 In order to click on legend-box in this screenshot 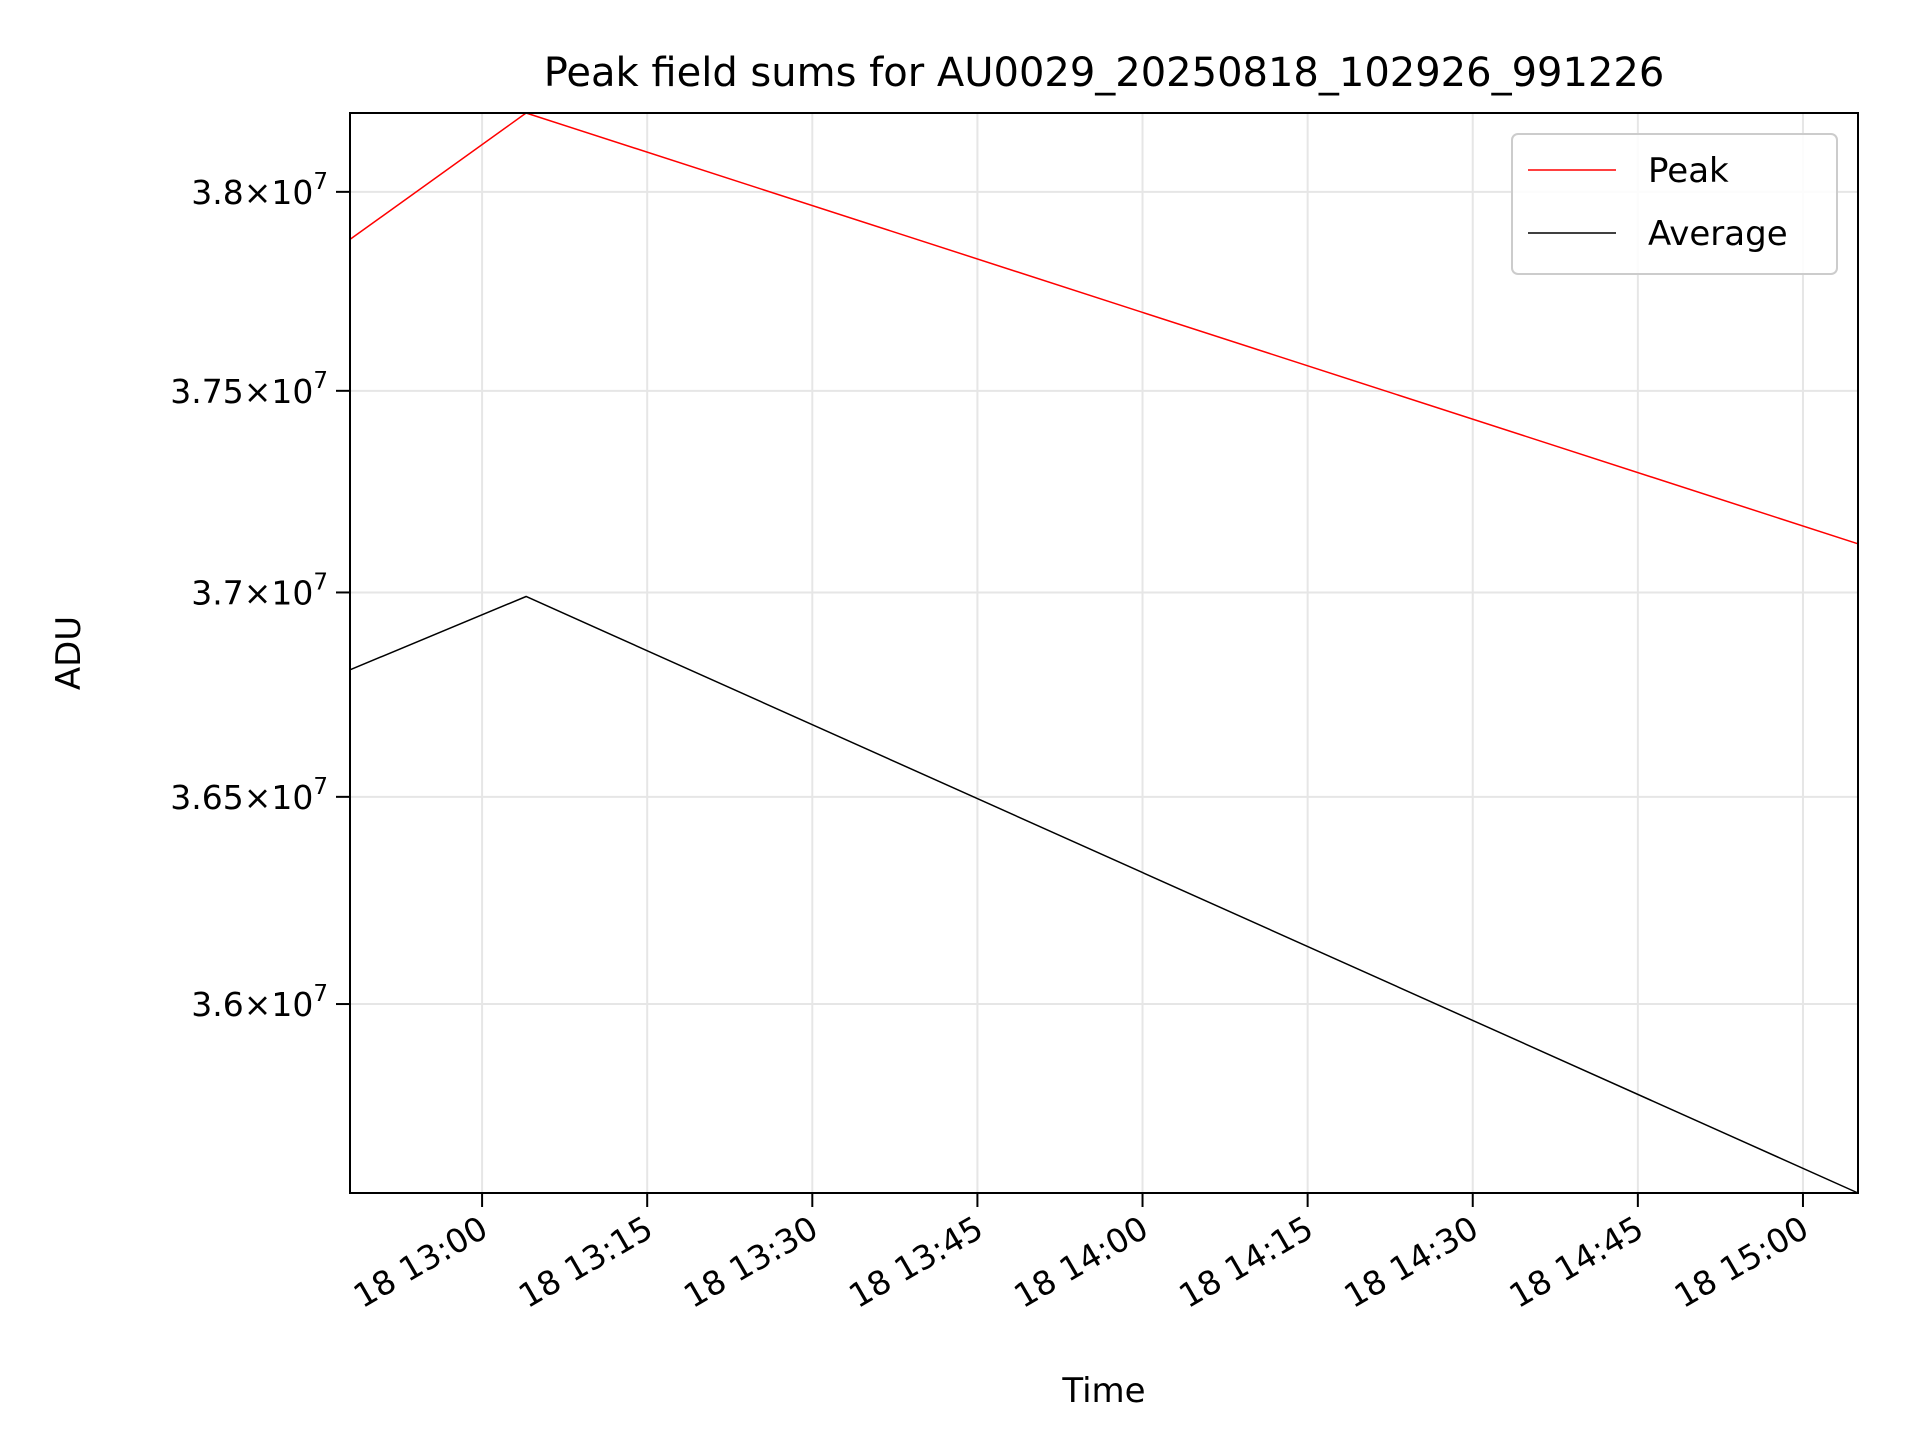, I will do `click(1674, 204)`.